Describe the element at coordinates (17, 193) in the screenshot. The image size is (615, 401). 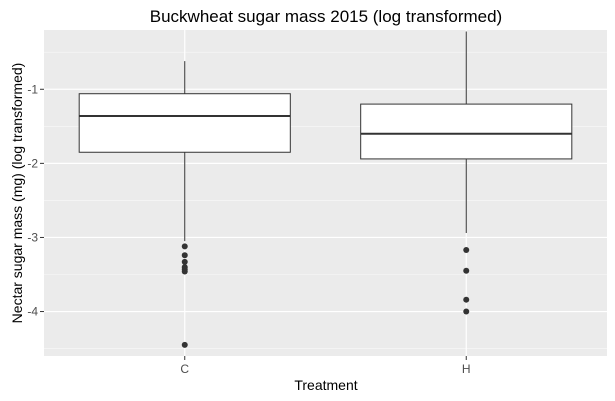
I see `y-axis-title: Nectar sugar mass (mg) (log transformed)` at that location.